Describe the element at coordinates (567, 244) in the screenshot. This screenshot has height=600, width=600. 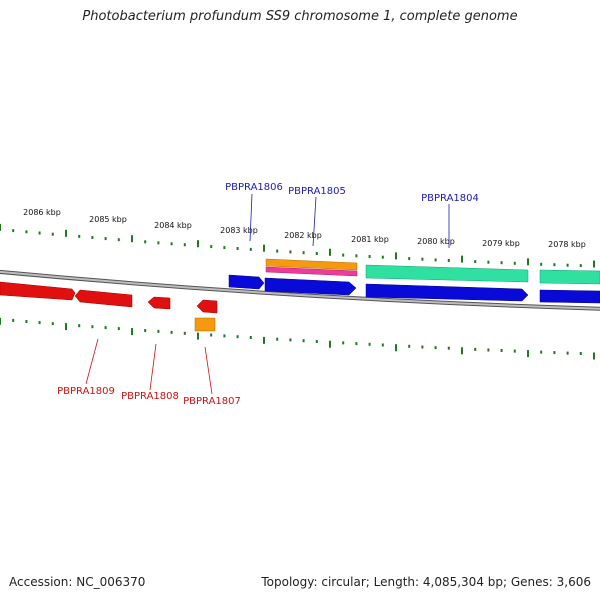
I see `tick-label: 2078 kbp` at that location.